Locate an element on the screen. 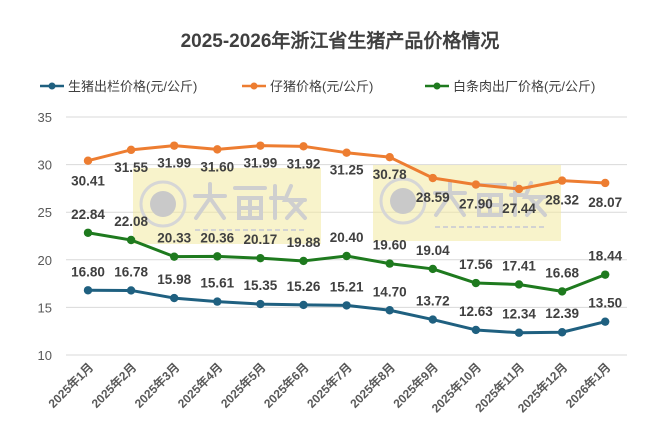  legend: 生猪出栏价格(元/公斤) 仔猪价格(元/公斤) 白条肉出厂价格(元/公斤) is located at coordinates (317, 86).